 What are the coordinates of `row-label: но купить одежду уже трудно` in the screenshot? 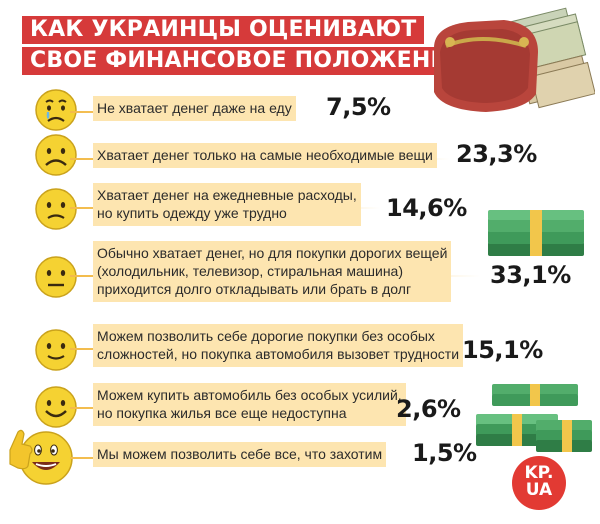 It's located at (192, 213).